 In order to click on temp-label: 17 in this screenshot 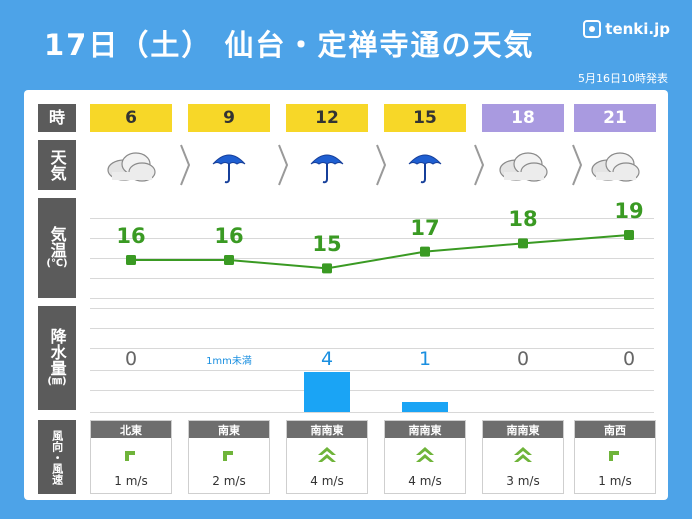, I will do `click(425, 227)`.